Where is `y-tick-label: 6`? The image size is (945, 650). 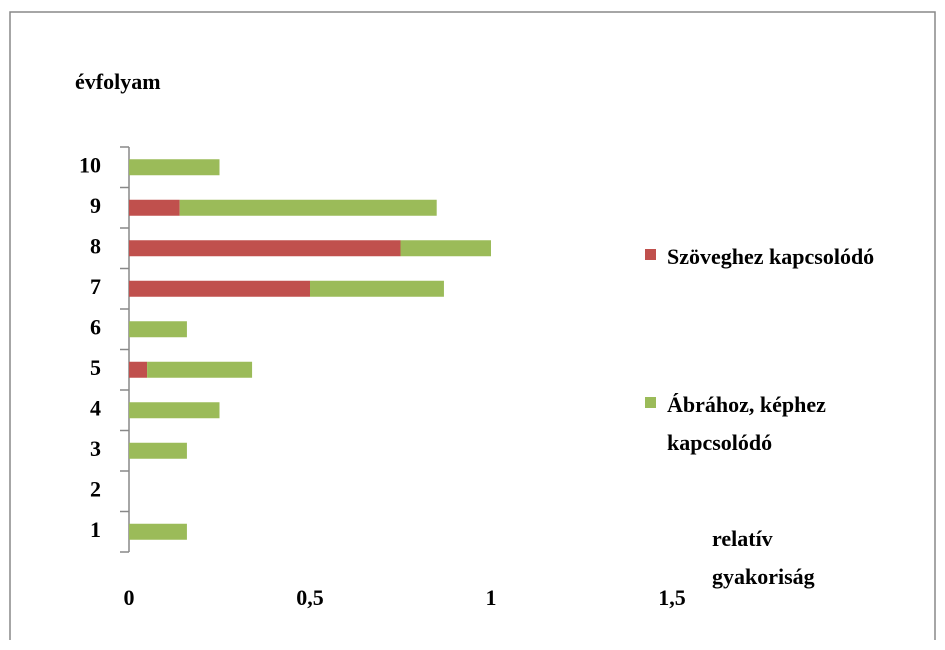 y-tick-label: 6 is located at coordinates (95, 326).